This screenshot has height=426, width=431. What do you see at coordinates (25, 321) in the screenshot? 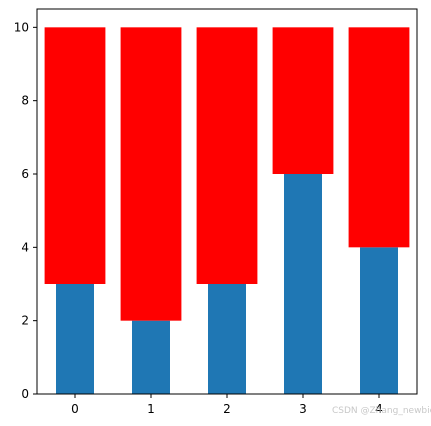
I see `y-tick-label-2: 2` at bounding box center [25, 321].